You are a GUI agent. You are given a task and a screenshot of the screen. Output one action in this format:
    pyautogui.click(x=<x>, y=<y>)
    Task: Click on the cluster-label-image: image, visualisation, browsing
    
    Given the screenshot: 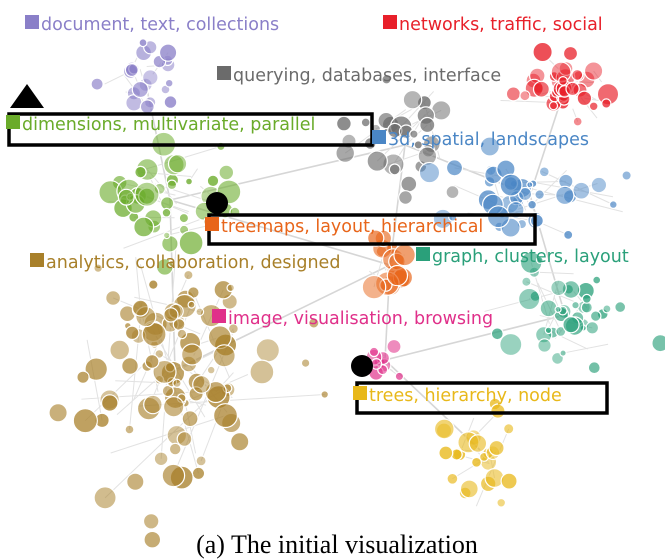 What is the action you would take?
    pyautogui.click(x=352, y=319)
    